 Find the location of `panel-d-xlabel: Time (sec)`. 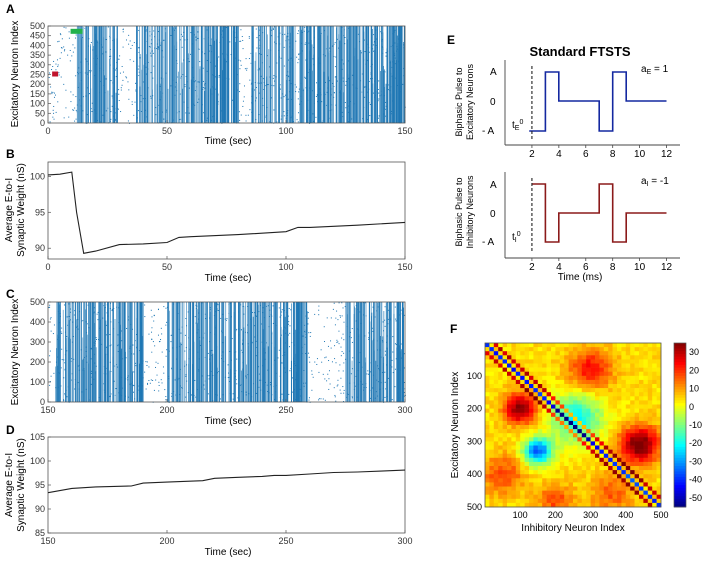

panel-d-xlabel: Time (sec) is located at coordinates (228, 552).